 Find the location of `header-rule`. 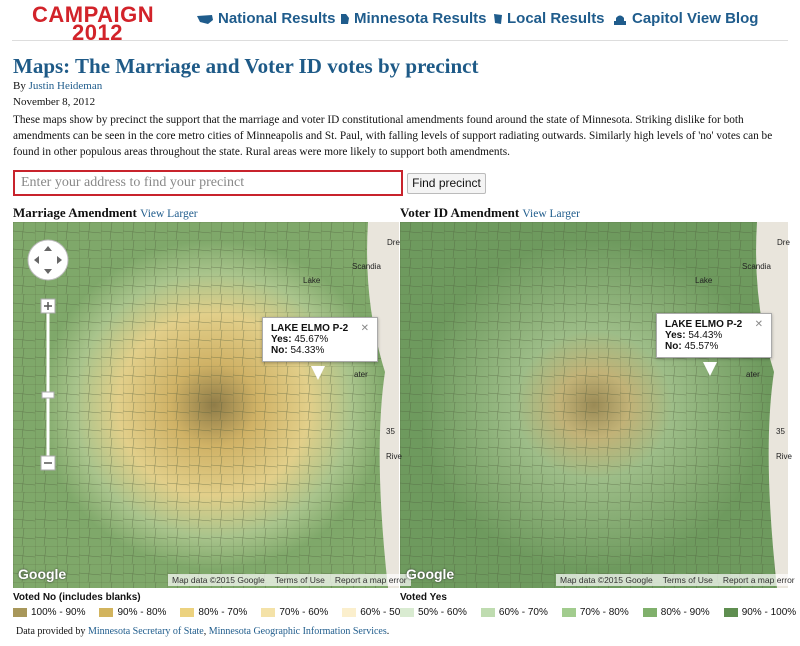

header-rule is located at coordinates (400, 40).